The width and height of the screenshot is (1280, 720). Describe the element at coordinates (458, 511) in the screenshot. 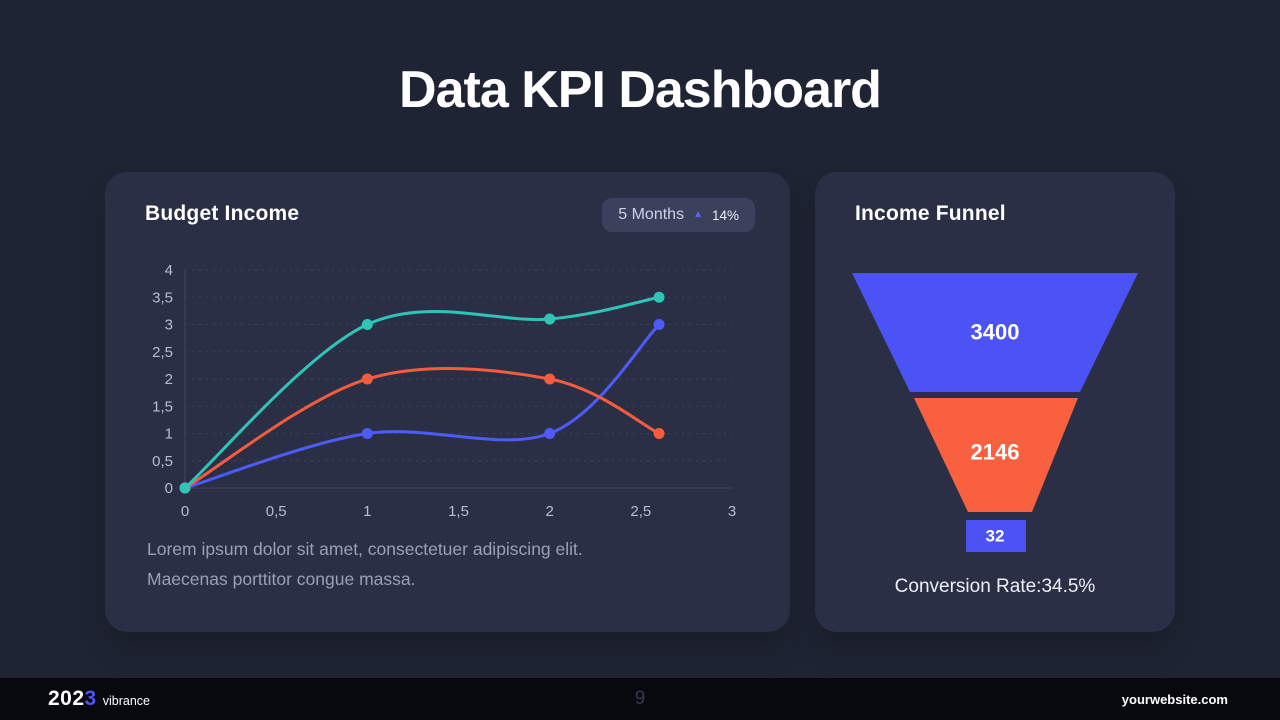

I see `x-axis-tick-label: 1,5` at that location.